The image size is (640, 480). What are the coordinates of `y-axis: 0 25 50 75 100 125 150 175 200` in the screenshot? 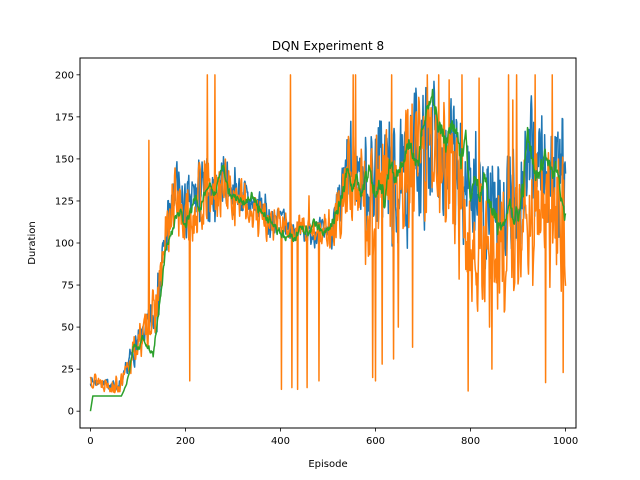 It's located at (67, 244).